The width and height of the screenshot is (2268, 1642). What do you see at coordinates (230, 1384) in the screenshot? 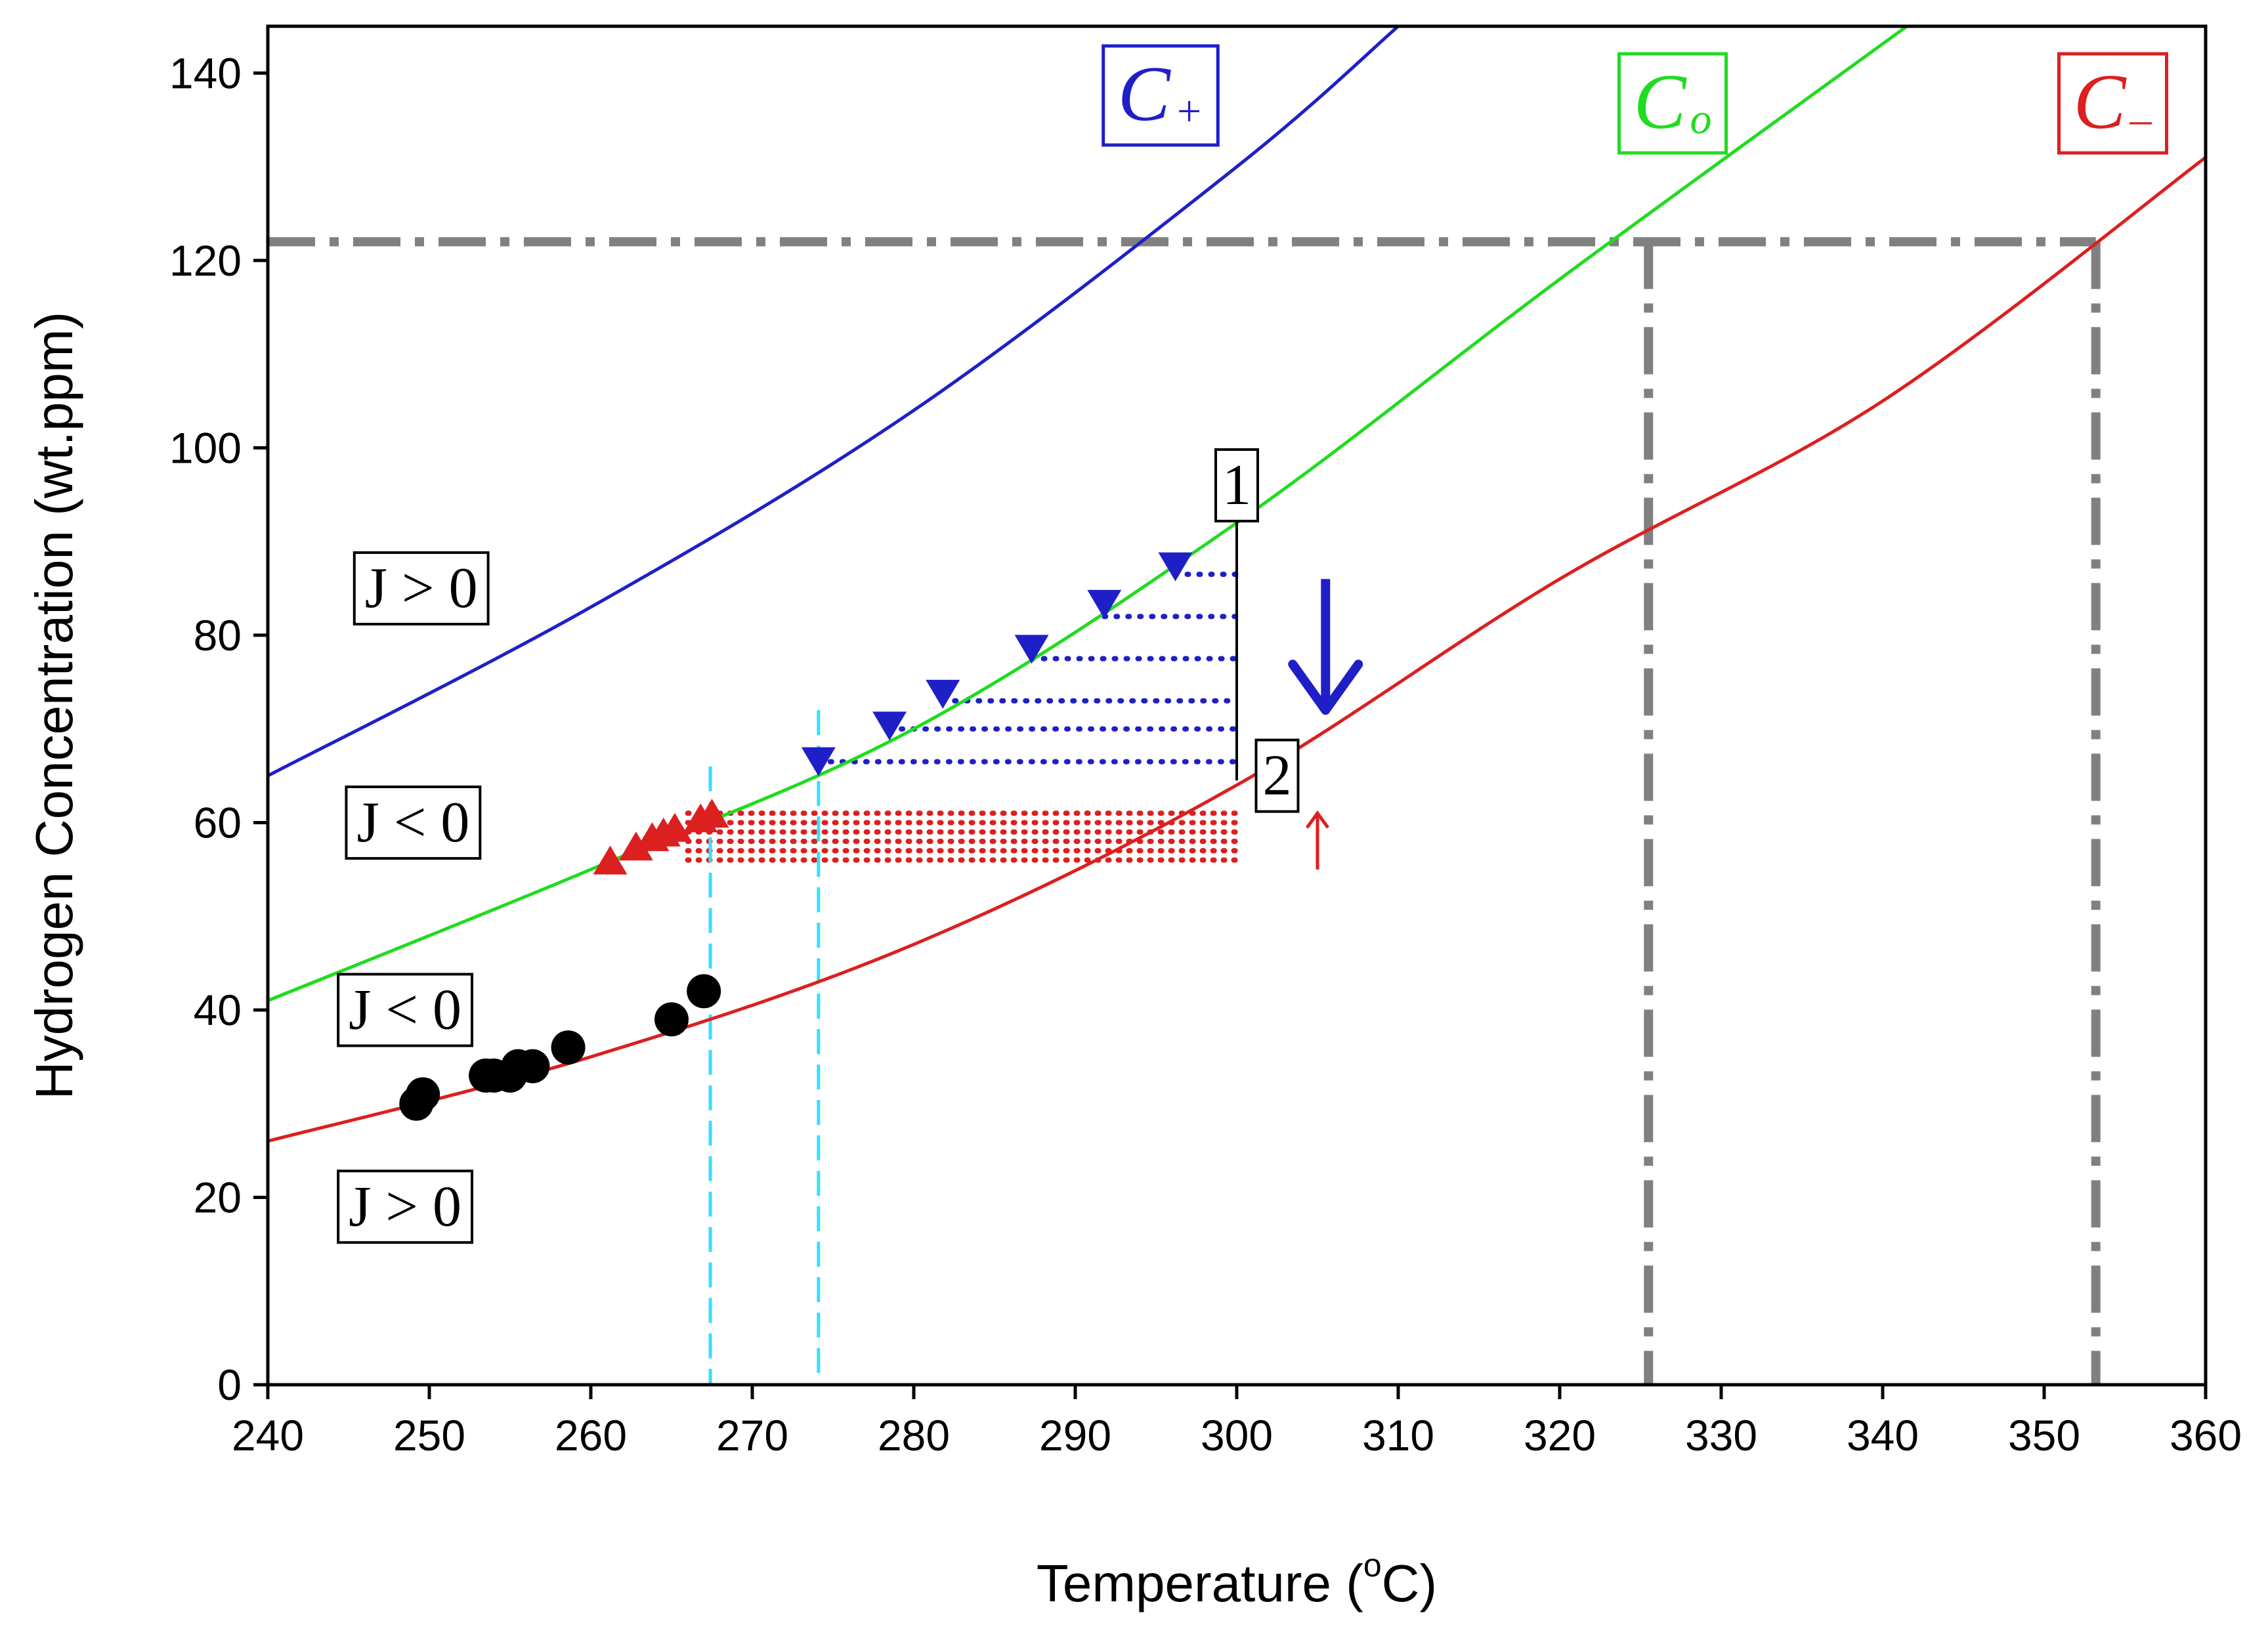
I see `y-tick-label: 0` at bounding box center [230, 1384].